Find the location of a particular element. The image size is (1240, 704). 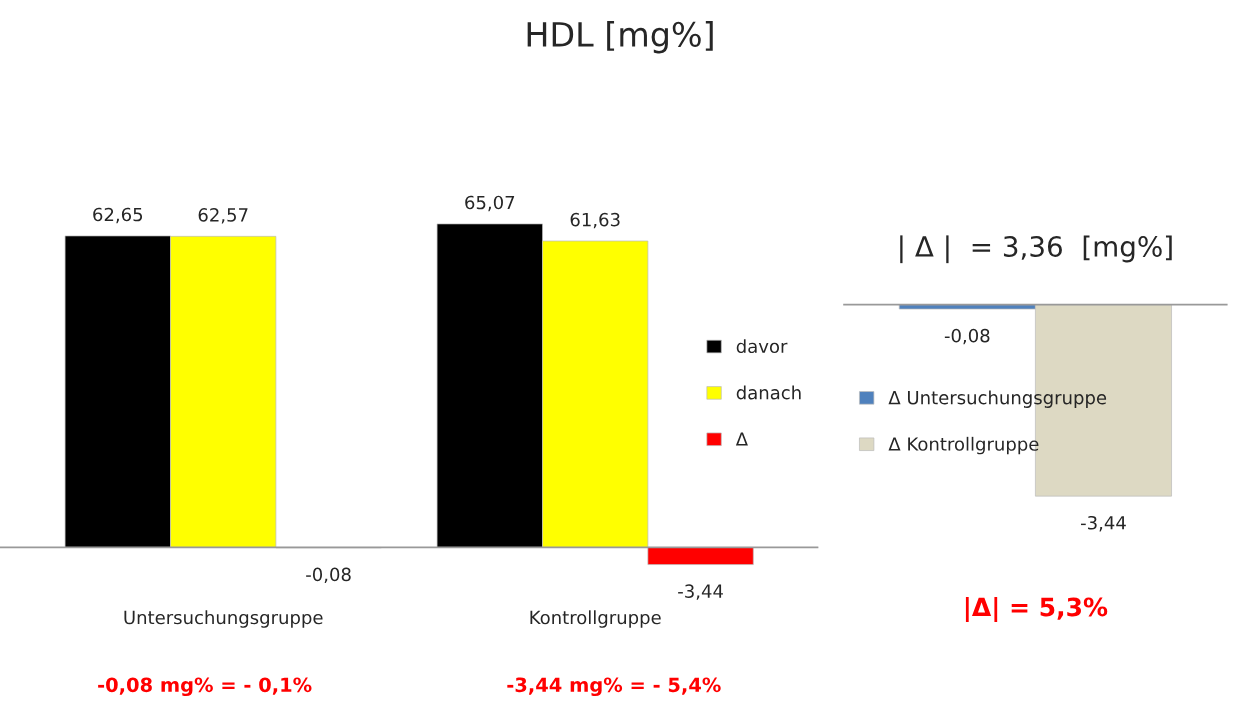

data-label: 62,57 is located at coordinates (223, 216).